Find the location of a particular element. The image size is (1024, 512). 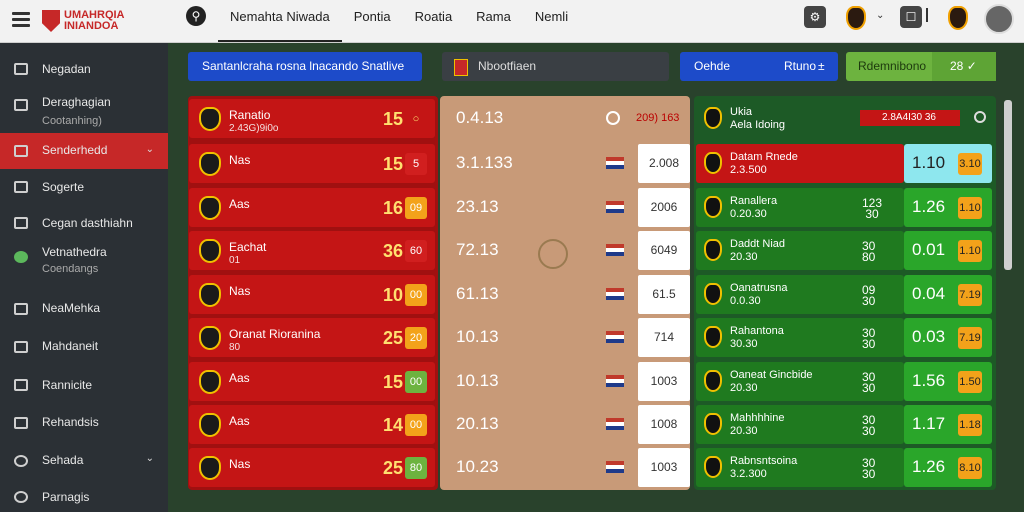

target-icon is located at coordinates (613, 118).